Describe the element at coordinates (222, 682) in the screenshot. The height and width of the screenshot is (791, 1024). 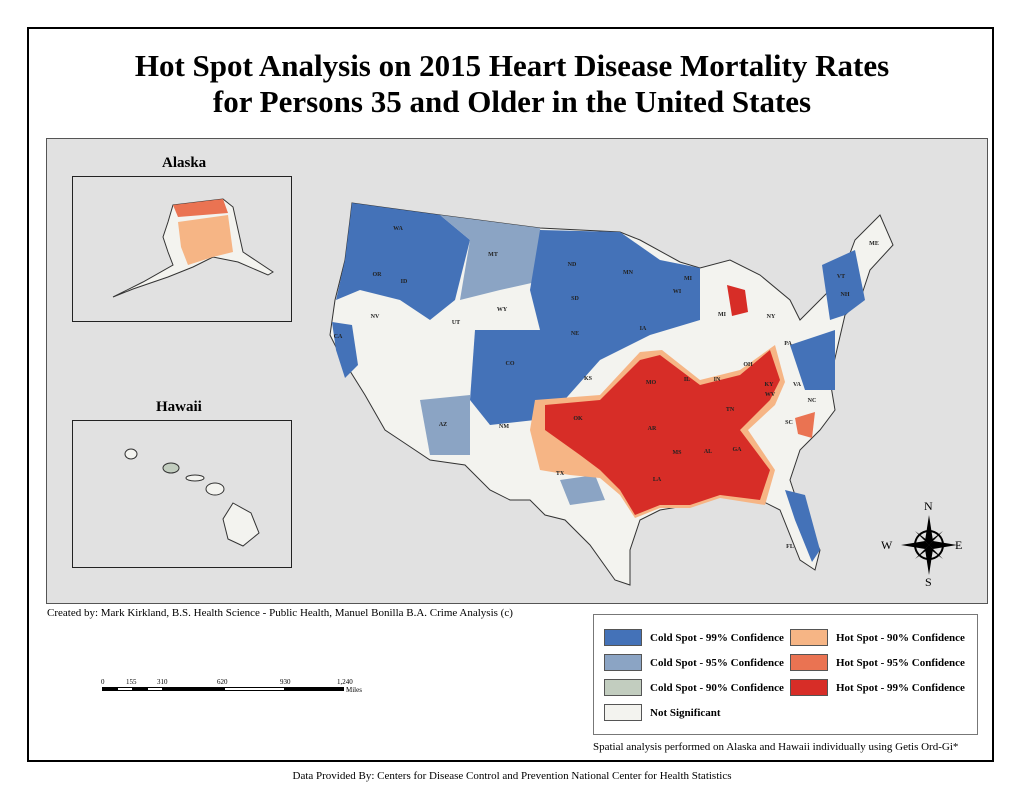
I see `scale-tick: 620` at that location.